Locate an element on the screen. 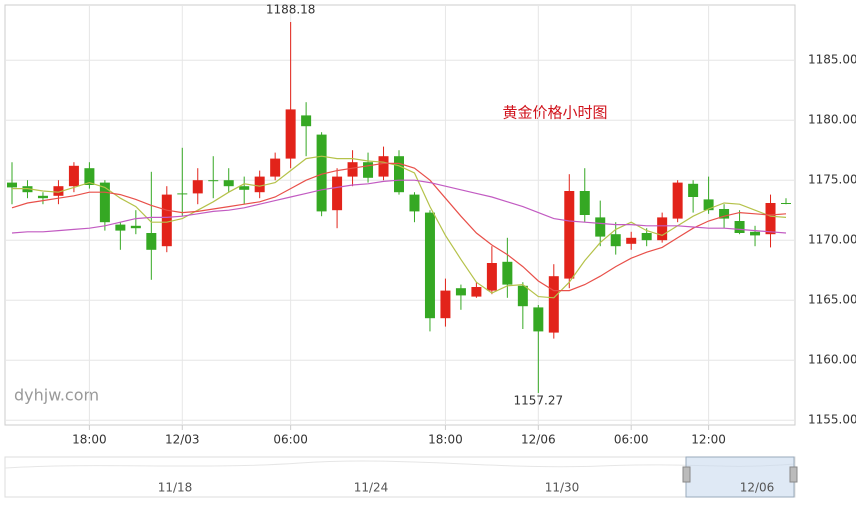 Image resolution: width=856 pixels, height=505 pixels. navigator-selection is located at coordinates (740, 477).